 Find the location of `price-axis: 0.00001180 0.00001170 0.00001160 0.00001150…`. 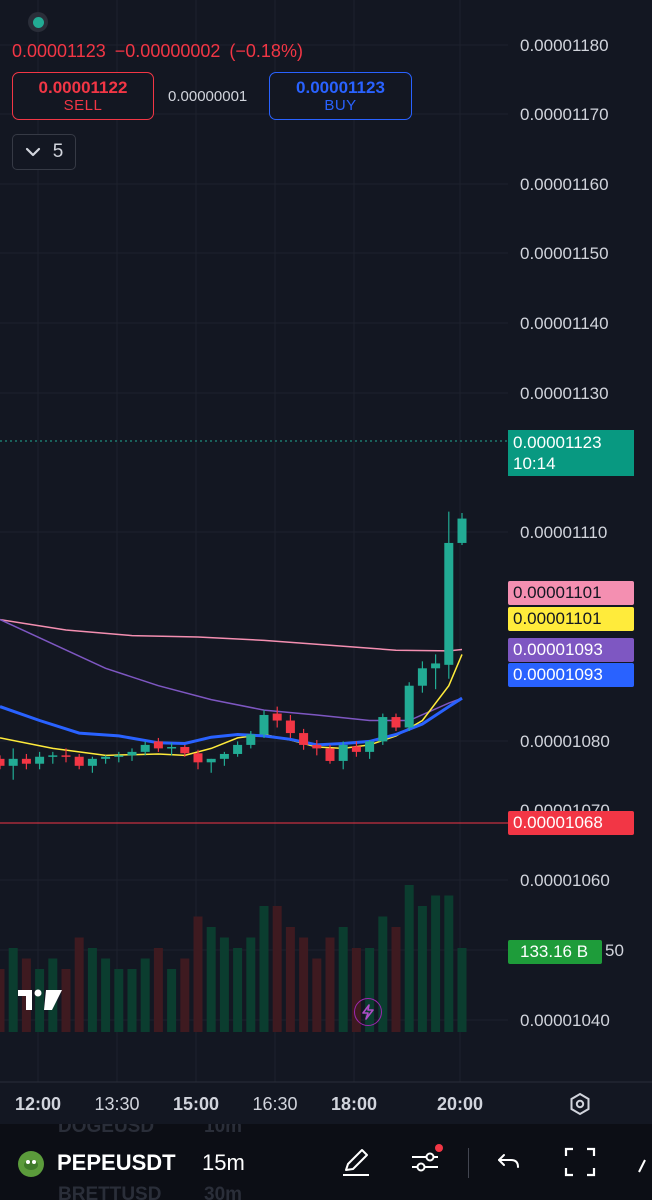

price-axis: 0.00001180 0.00001170 0.00001160 0.00001150… is located at coordinates (572, 533).